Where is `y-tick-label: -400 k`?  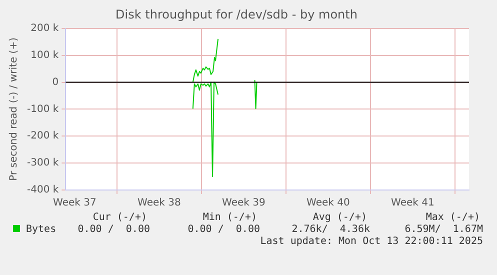
y-tick-label: -400 k is located at coordinates (42, 190).